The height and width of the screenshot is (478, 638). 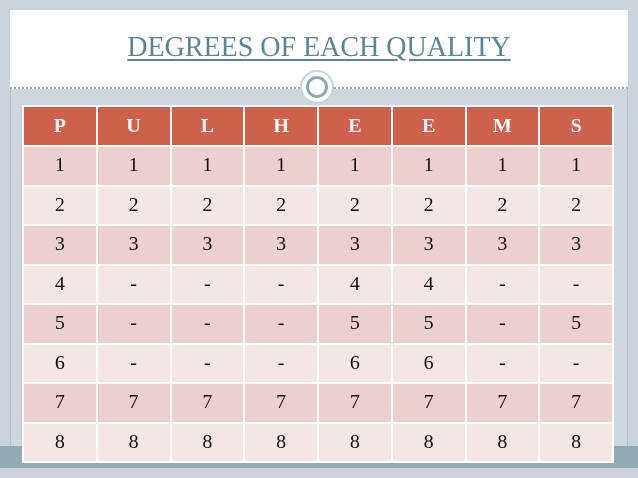 What do you see at coordinates (207, 126) in the screenshot?
I see `header-cell: L` at bounding box center [207, 126].